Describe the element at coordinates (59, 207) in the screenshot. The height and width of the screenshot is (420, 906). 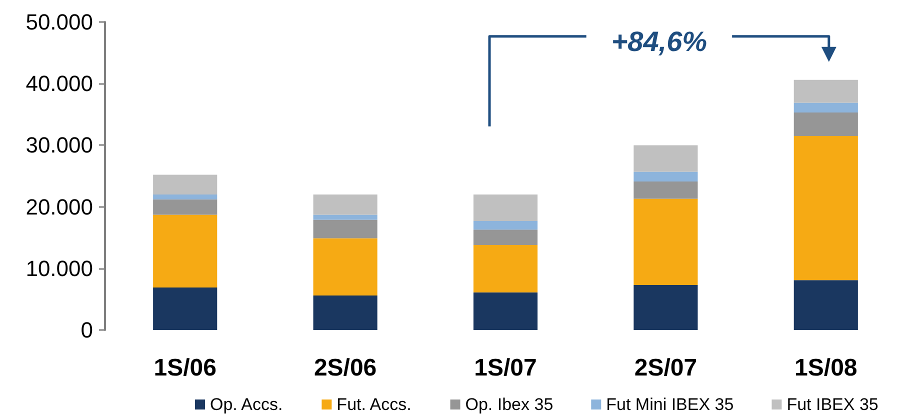
I see `y-tick-label: 20.000` at that location.